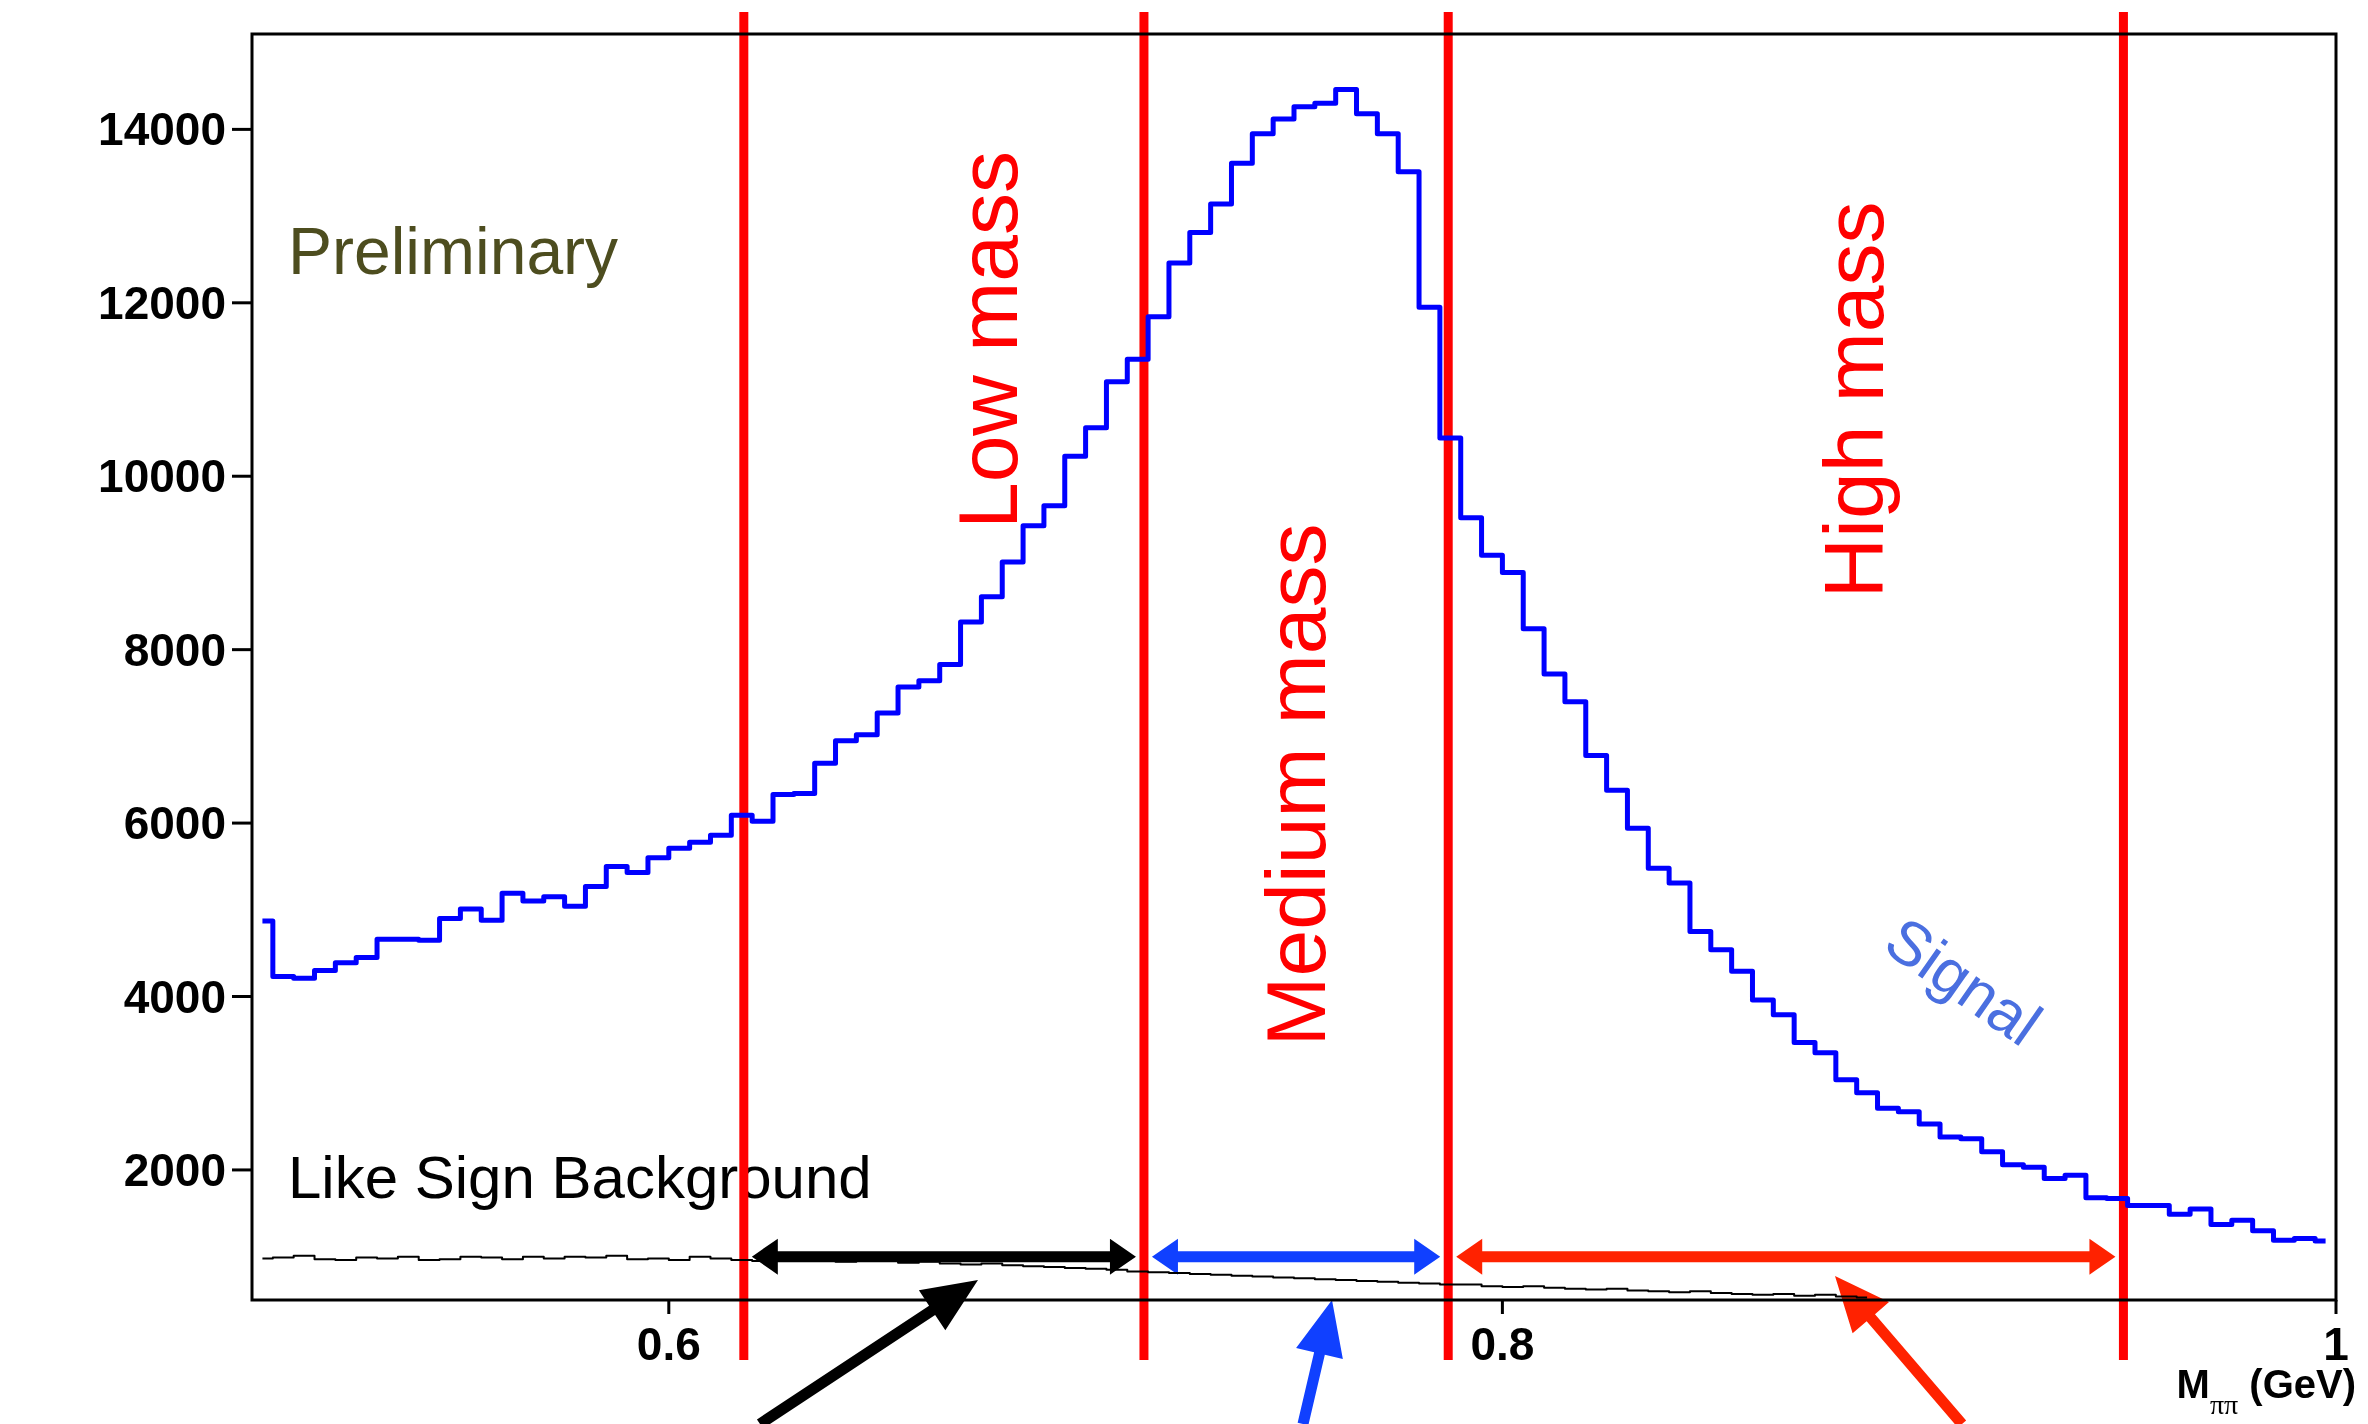 This screenshot has height=1424, width=2368. I want to click on annotation: High mass, so click(1854, 400).